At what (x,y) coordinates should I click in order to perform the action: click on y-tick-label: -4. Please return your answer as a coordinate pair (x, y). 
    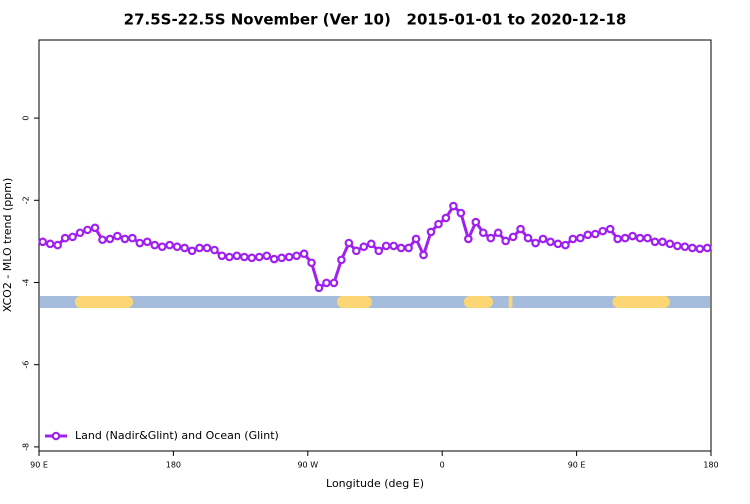
    Looking at the image, I should click on (26, 282).